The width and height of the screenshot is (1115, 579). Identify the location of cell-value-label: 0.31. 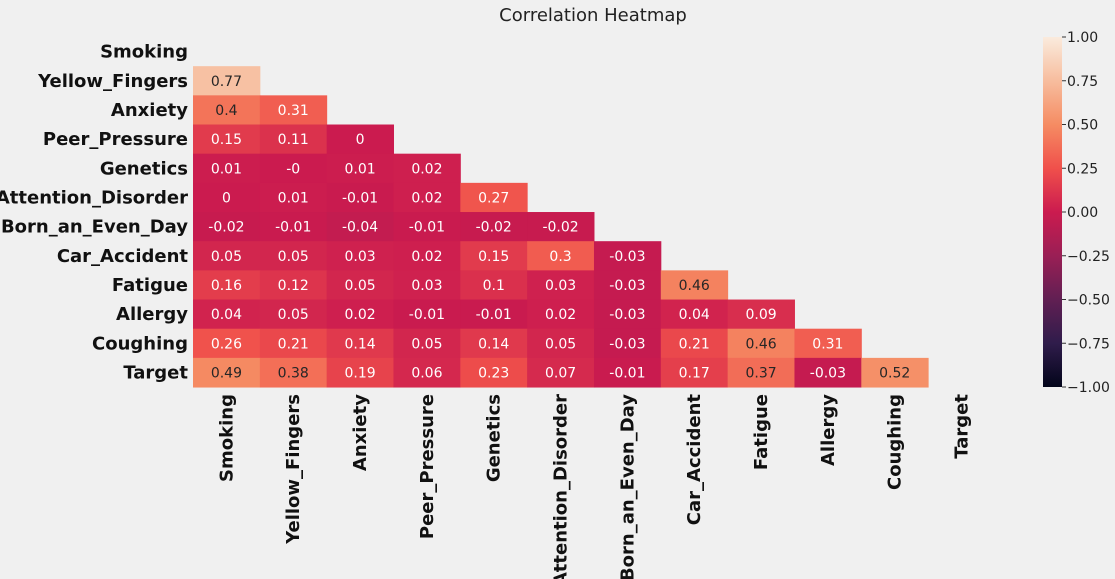
(827, 344).